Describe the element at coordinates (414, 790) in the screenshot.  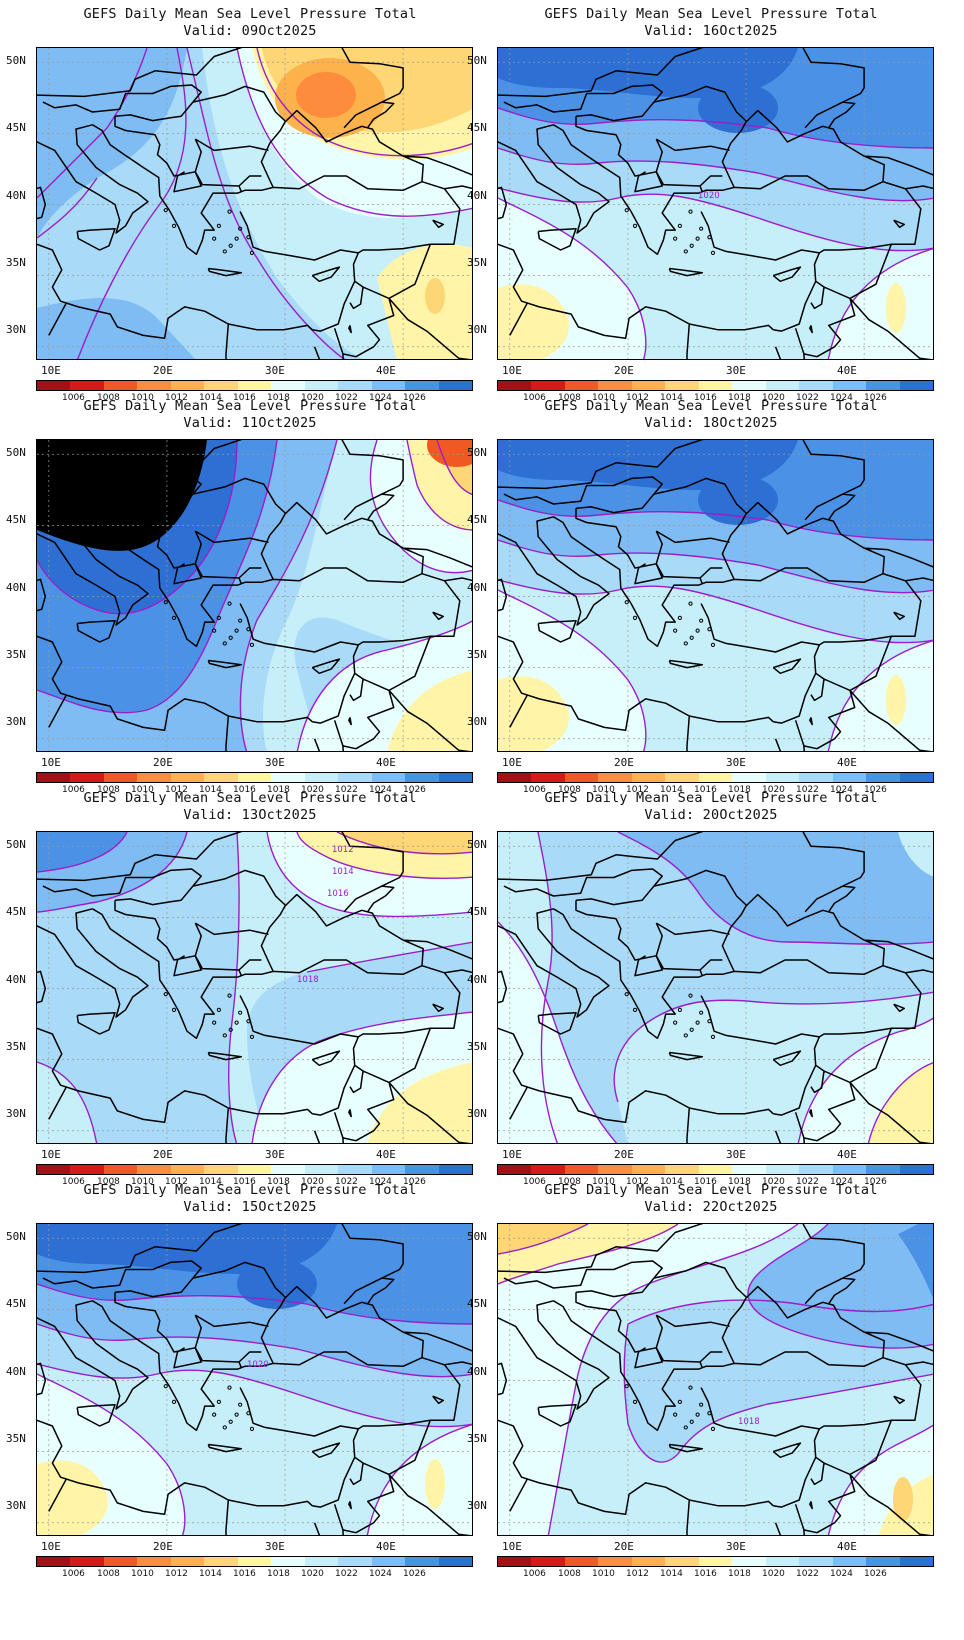
I see `colorbar-label: 1026` at that location.